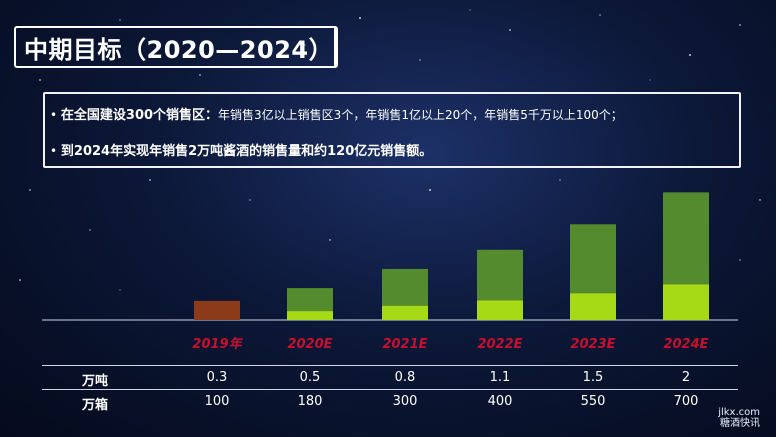 The width and height of the screenshot is (776, 437). Describe the element at coordinates (246, 151) in the screenshot. I see `info-line-2-bold: 到2024年实现年销售2万吨酱酒的销售量和约120亿元销售额。` at that location.